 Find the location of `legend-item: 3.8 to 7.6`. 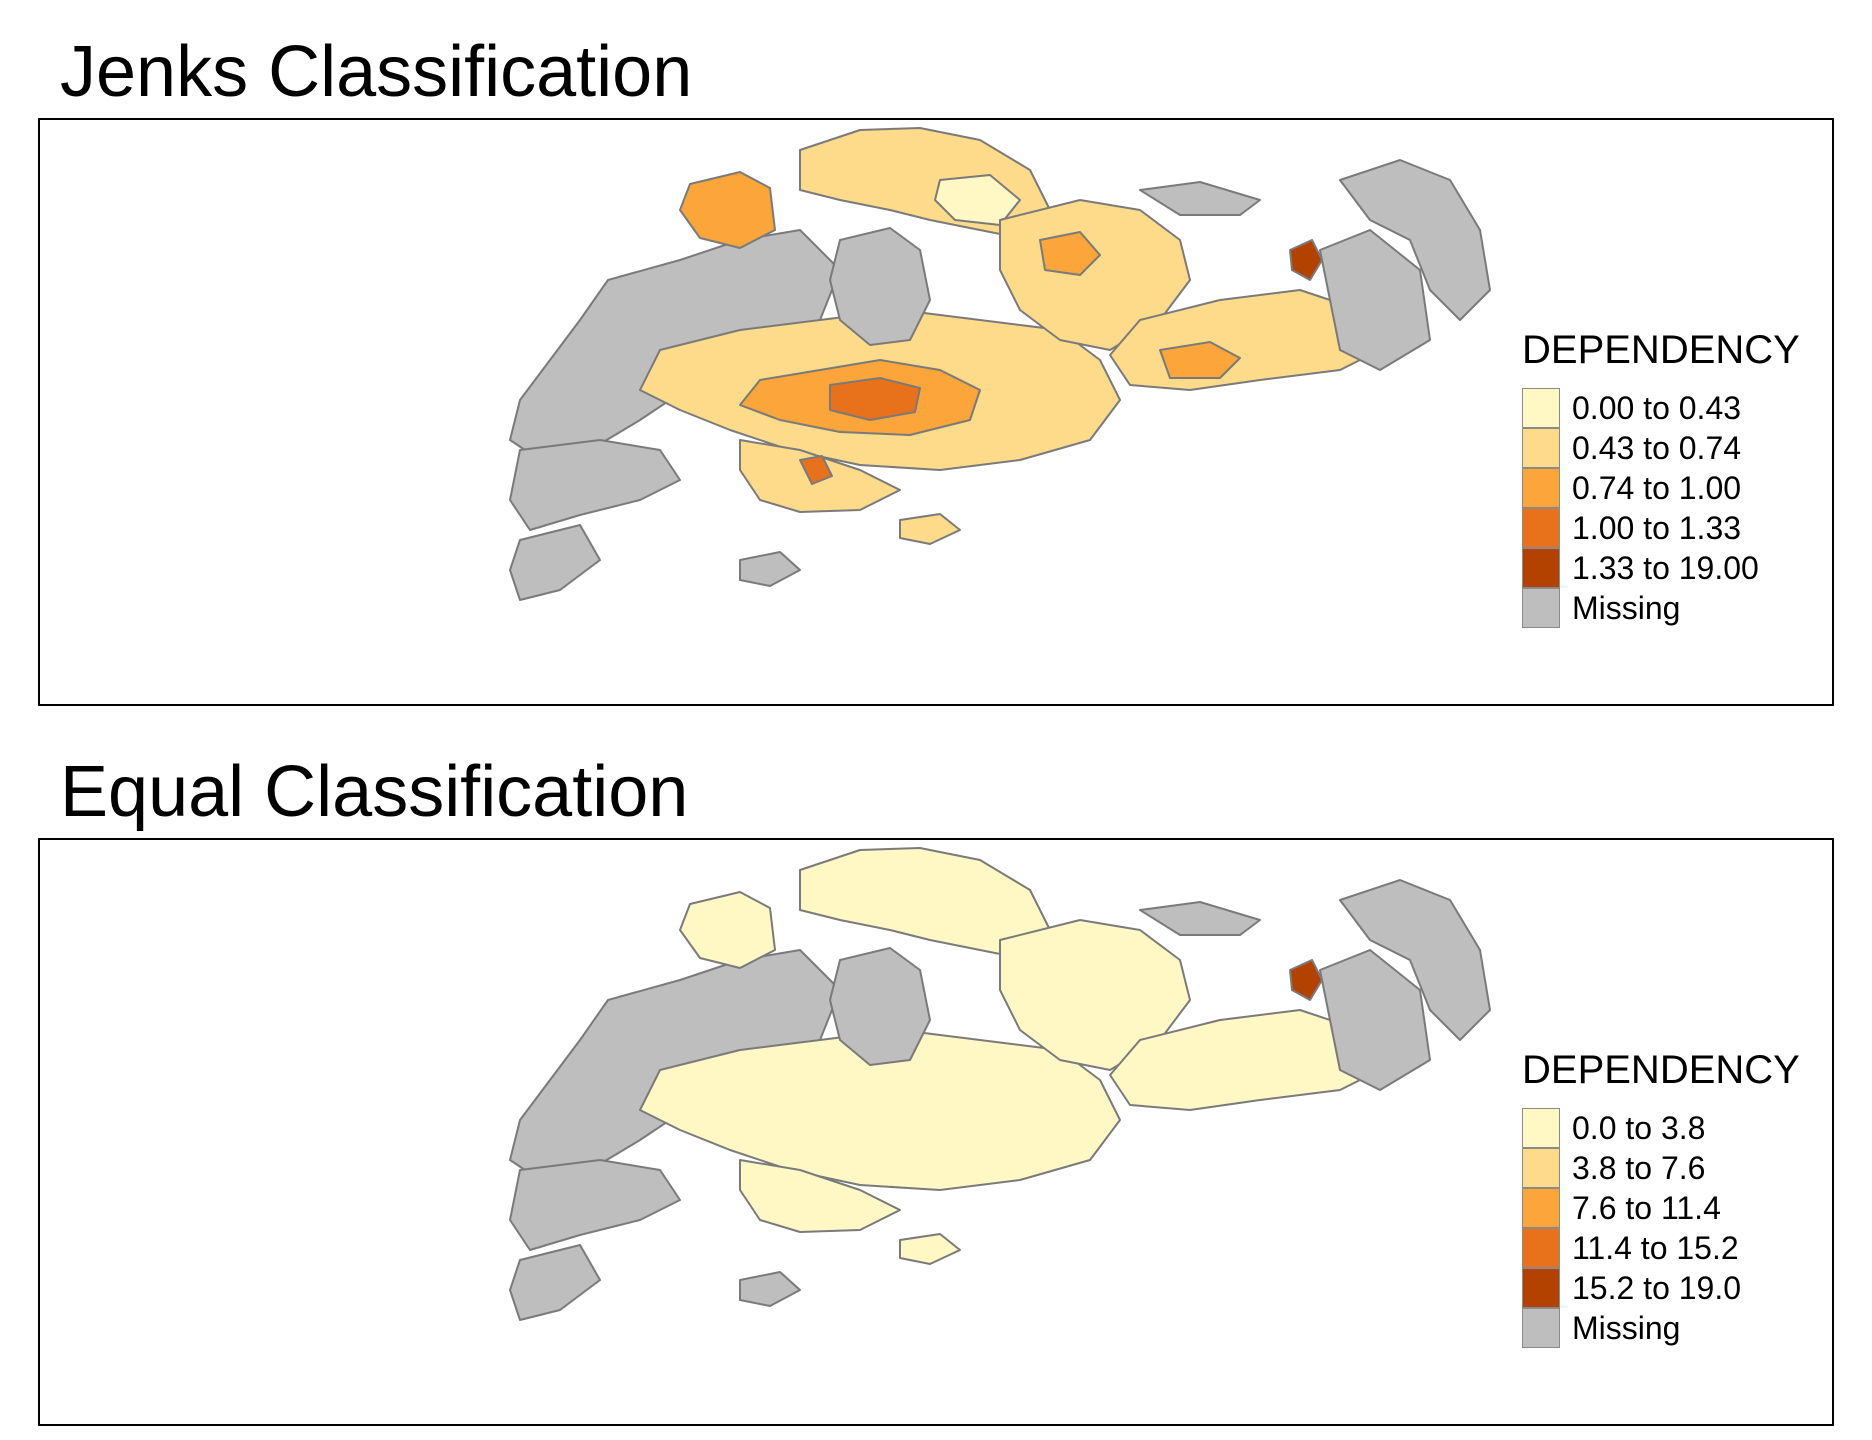

legend-item: 3.8 to 7.6 is located at coordinates (1661, 1168).